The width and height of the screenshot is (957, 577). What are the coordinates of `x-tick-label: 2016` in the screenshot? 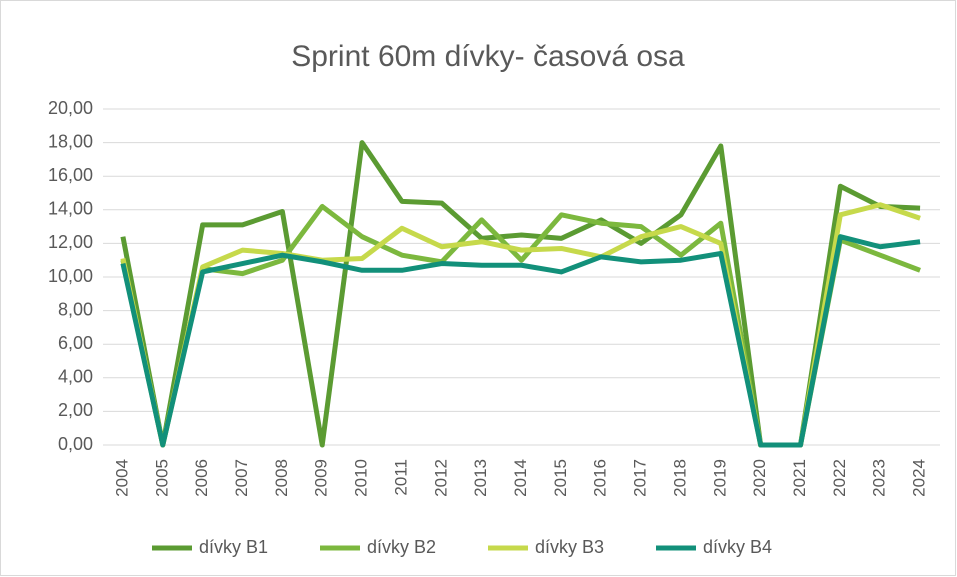 It's located at (600, 478).